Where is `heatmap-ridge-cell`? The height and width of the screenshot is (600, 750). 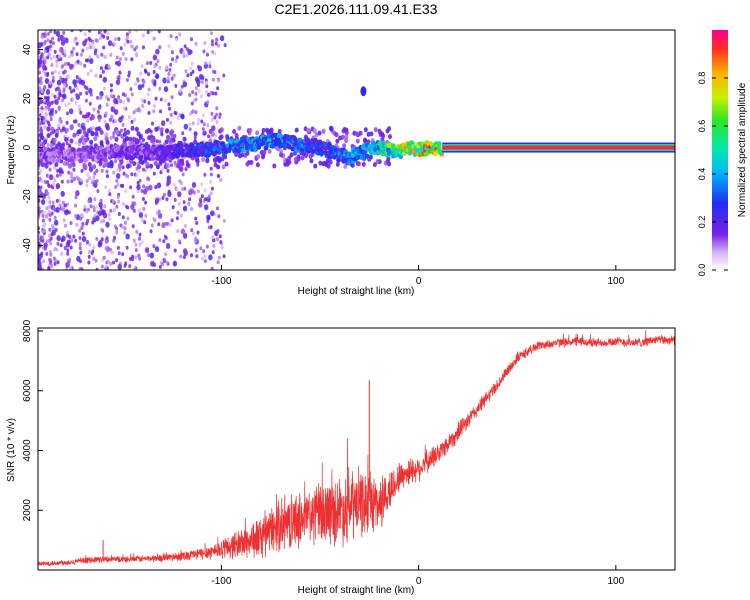 heatmap-ridge-cell is located at coordinates (85, 160).